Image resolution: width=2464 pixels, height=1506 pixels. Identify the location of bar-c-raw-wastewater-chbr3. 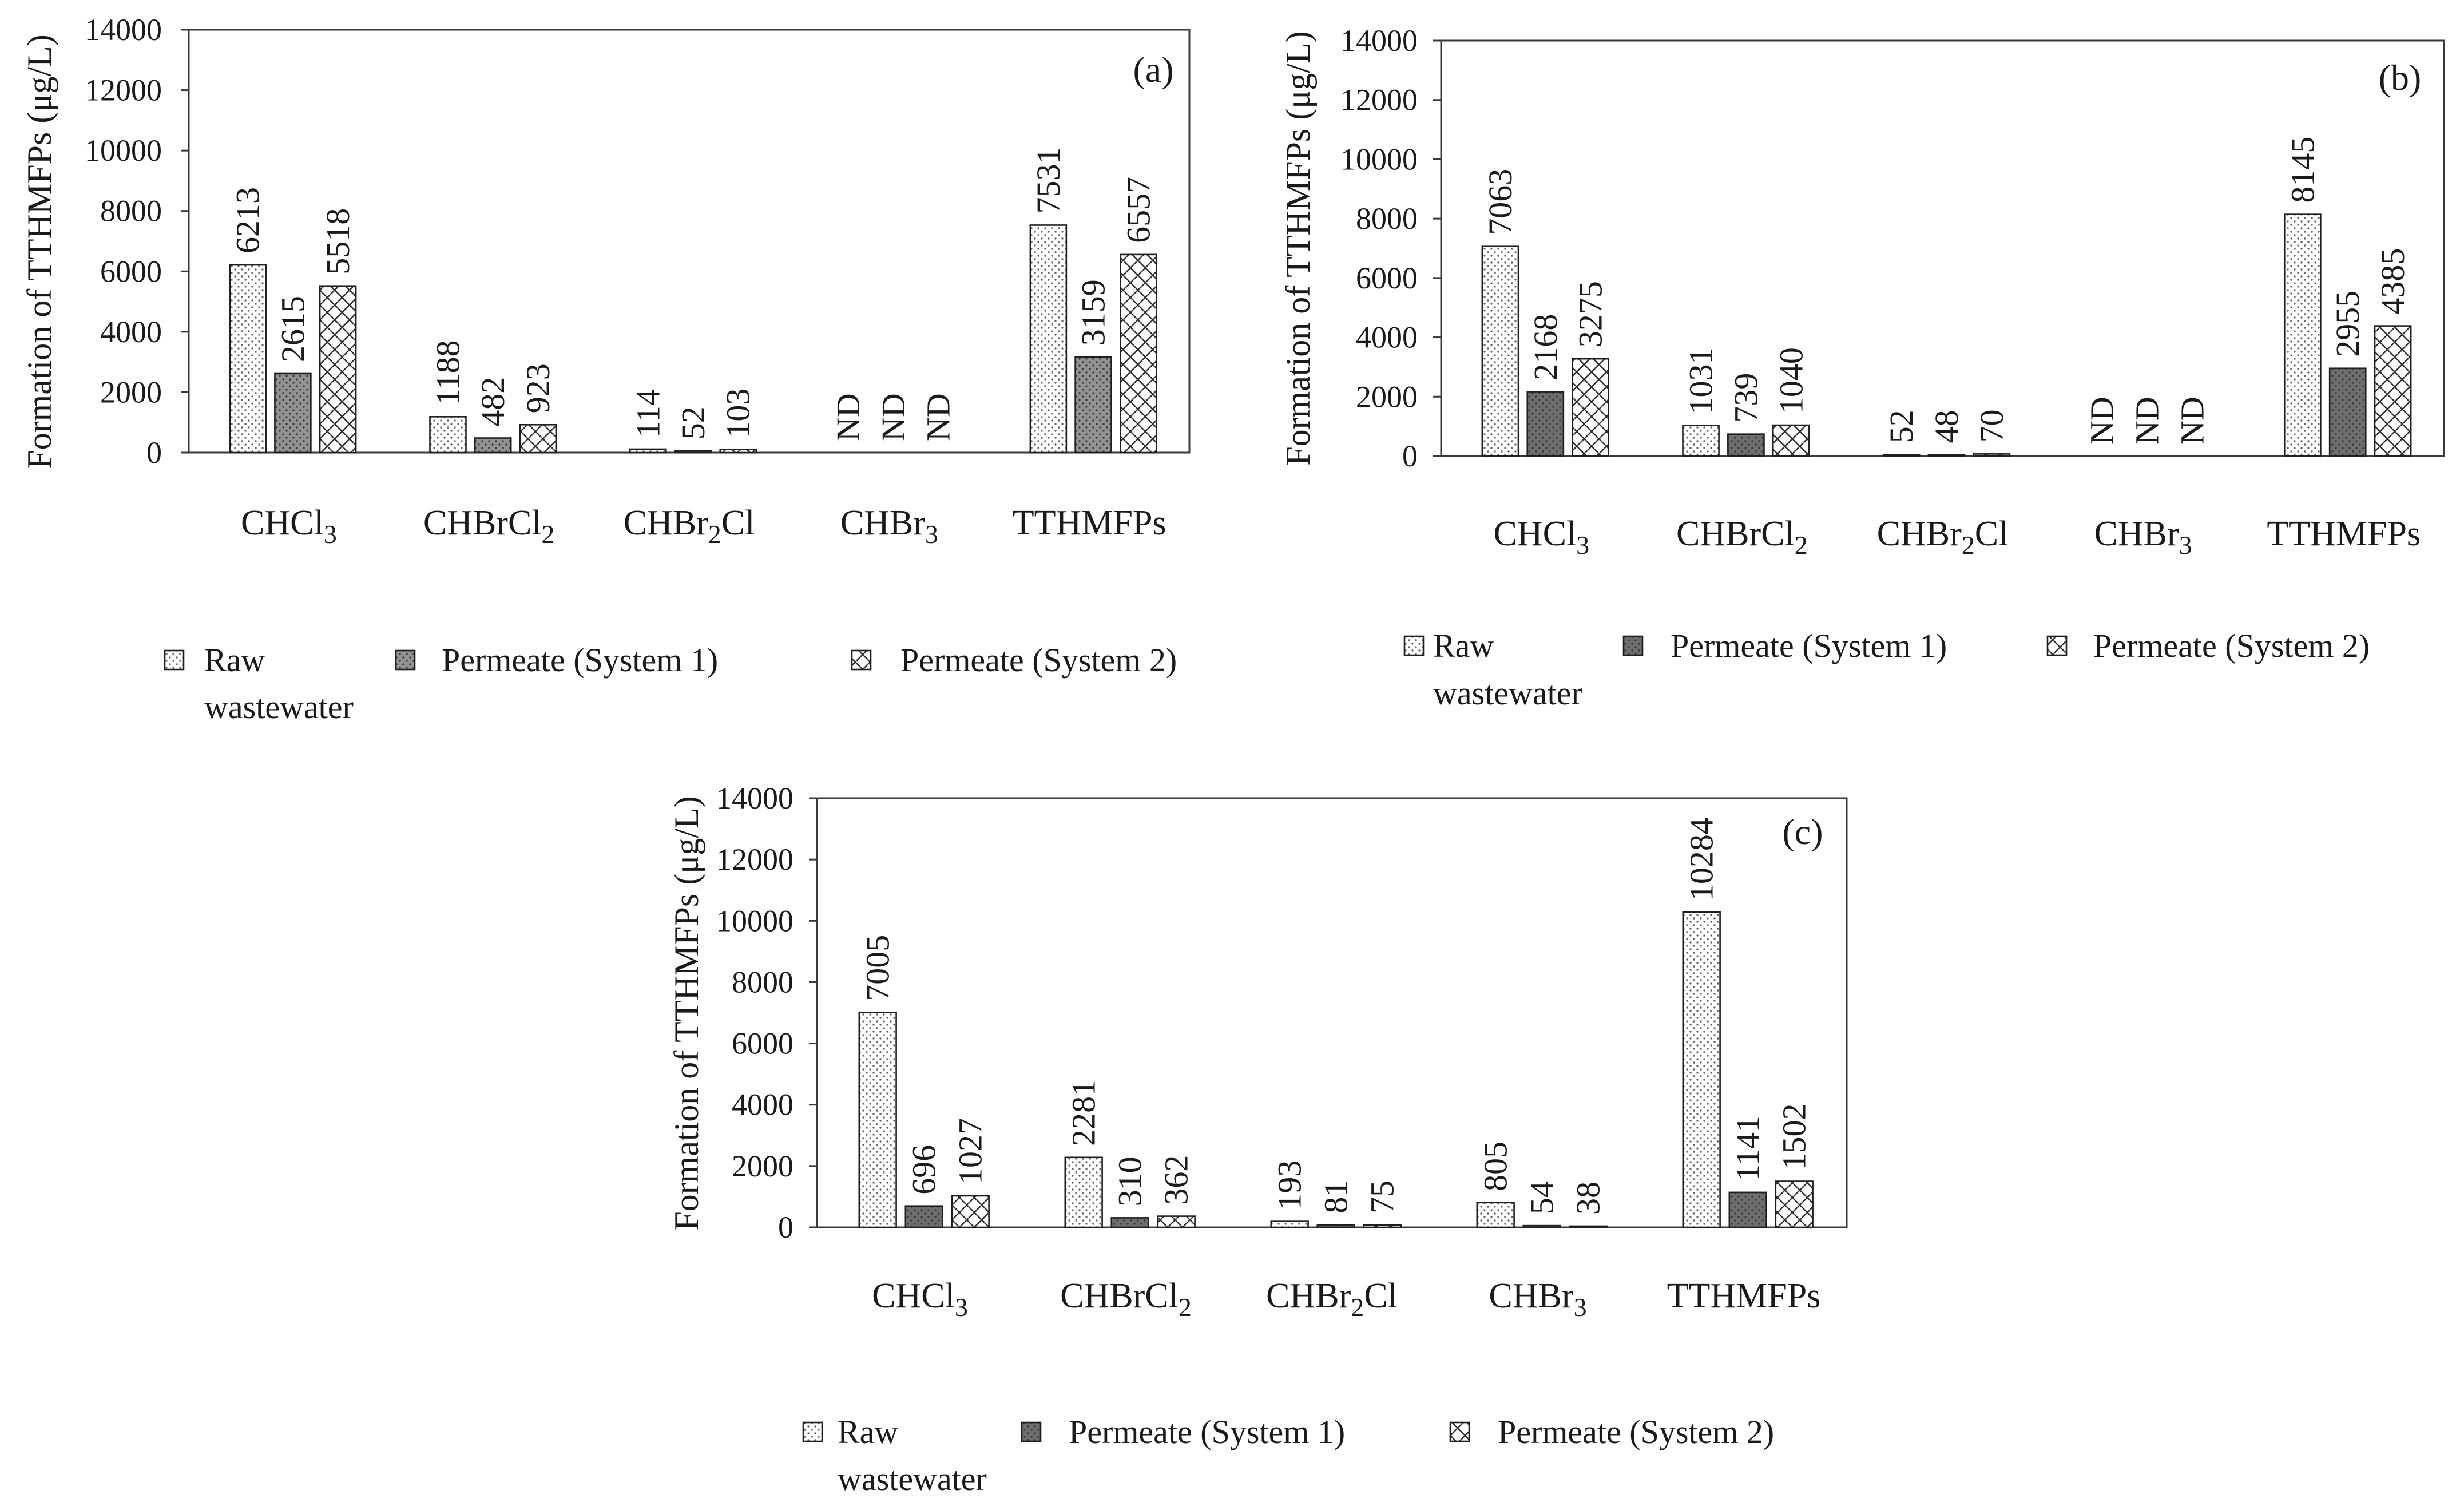
(1495, 1215).